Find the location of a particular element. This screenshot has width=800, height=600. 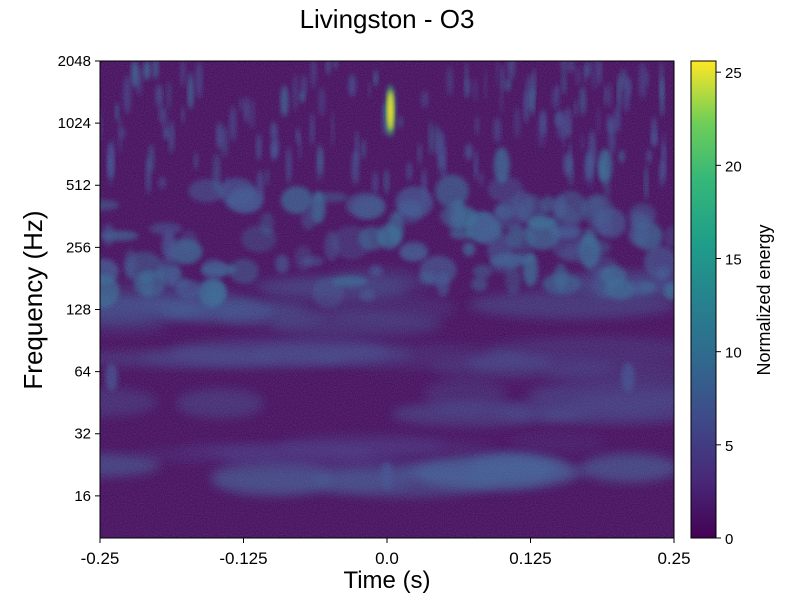

y-tick-label: 2048 is located at coordinates (74, 61).